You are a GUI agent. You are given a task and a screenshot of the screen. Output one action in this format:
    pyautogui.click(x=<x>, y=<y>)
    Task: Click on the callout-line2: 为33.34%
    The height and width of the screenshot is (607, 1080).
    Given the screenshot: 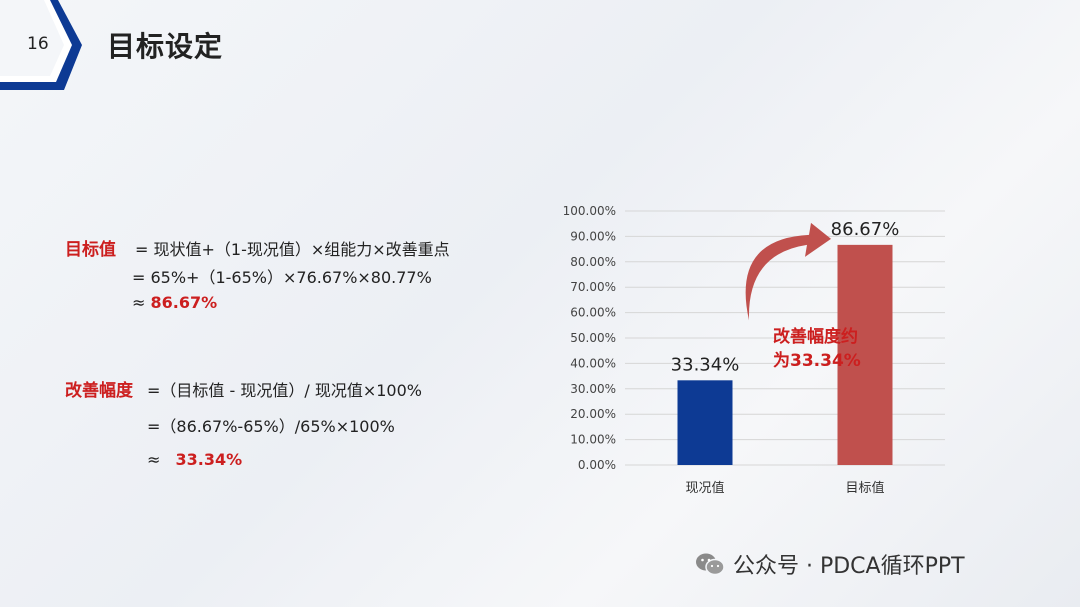 What is the action you would take?
    pyautogui.click(x=817, y=361)
    